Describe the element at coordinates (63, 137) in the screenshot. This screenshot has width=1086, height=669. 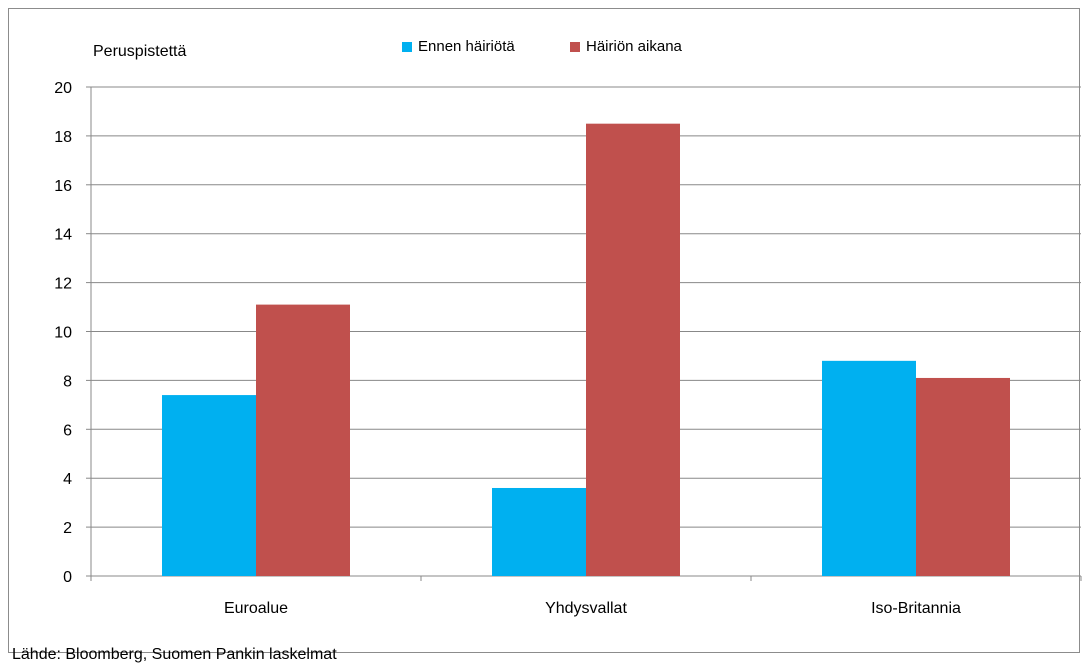
I see `y-tick-label: 18` at that location.